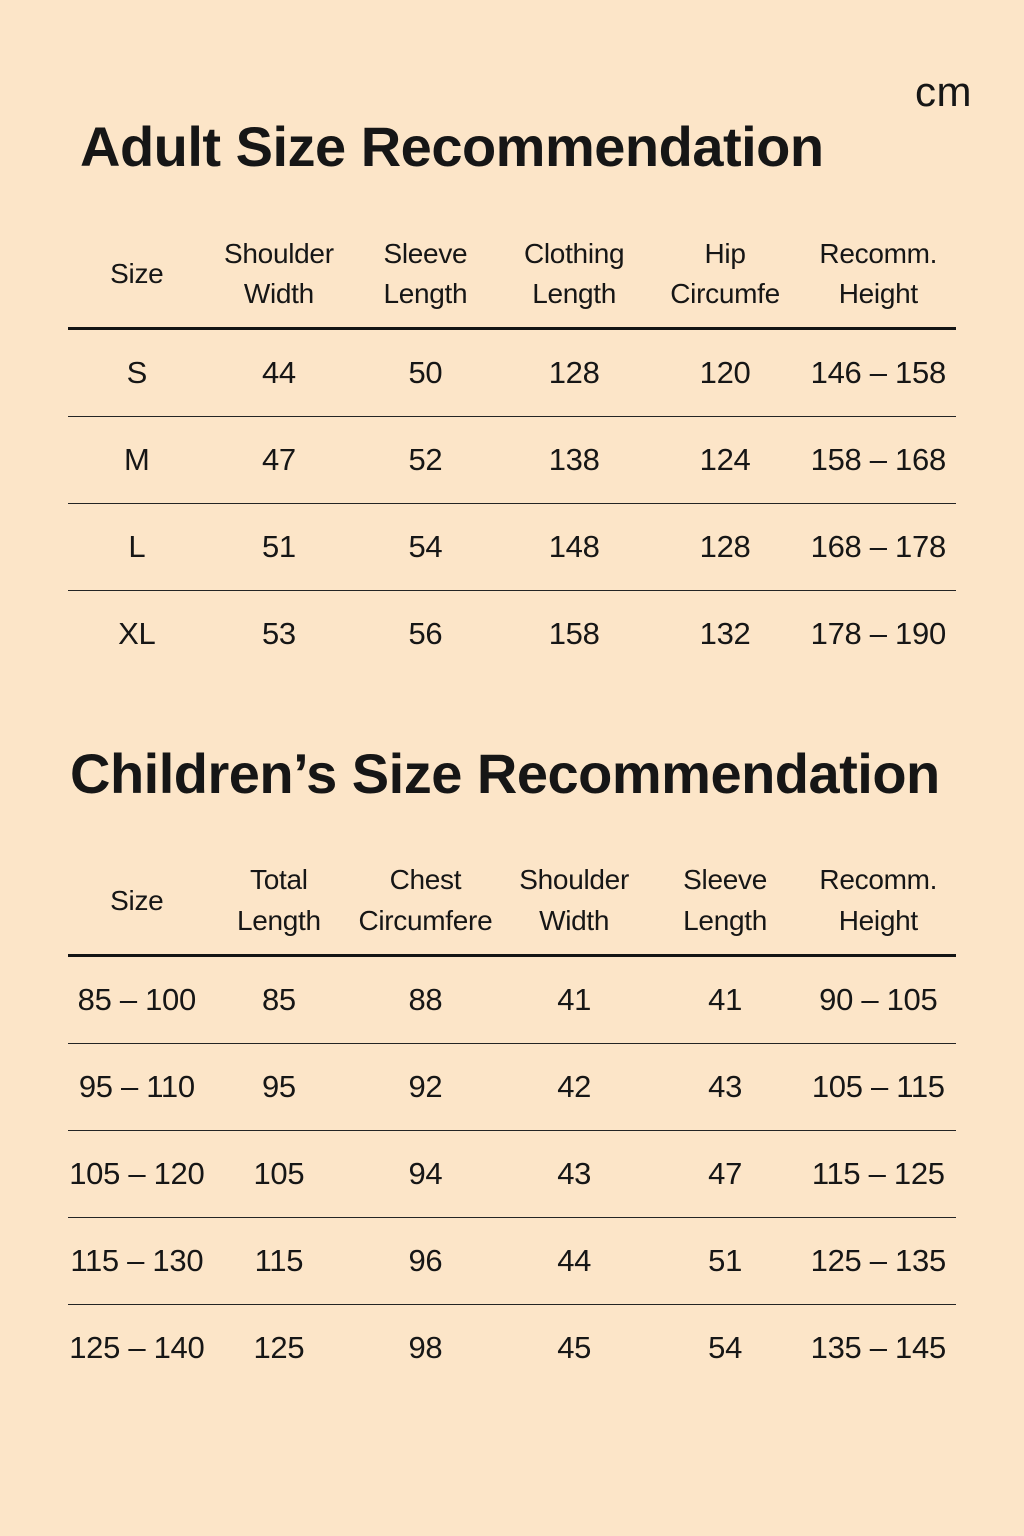 This screenshot has width=1024, height=1536. I want to click on header-line: Shoulder, so click(574, 880).